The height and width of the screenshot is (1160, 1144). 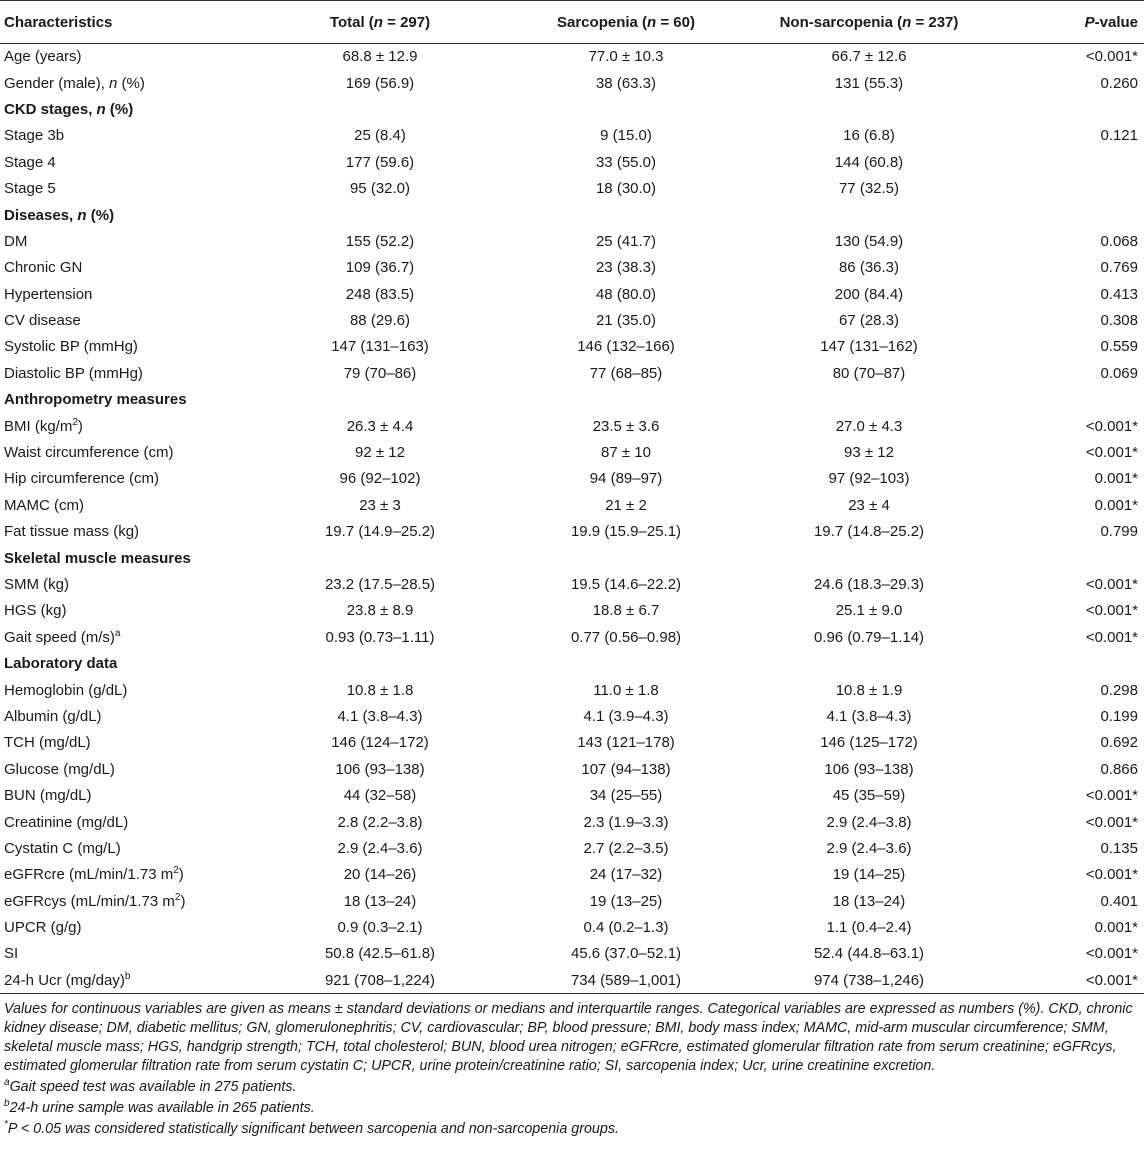 I want to click on row-label: Hemoglobin (g/dL), so click(x=66, y=690).